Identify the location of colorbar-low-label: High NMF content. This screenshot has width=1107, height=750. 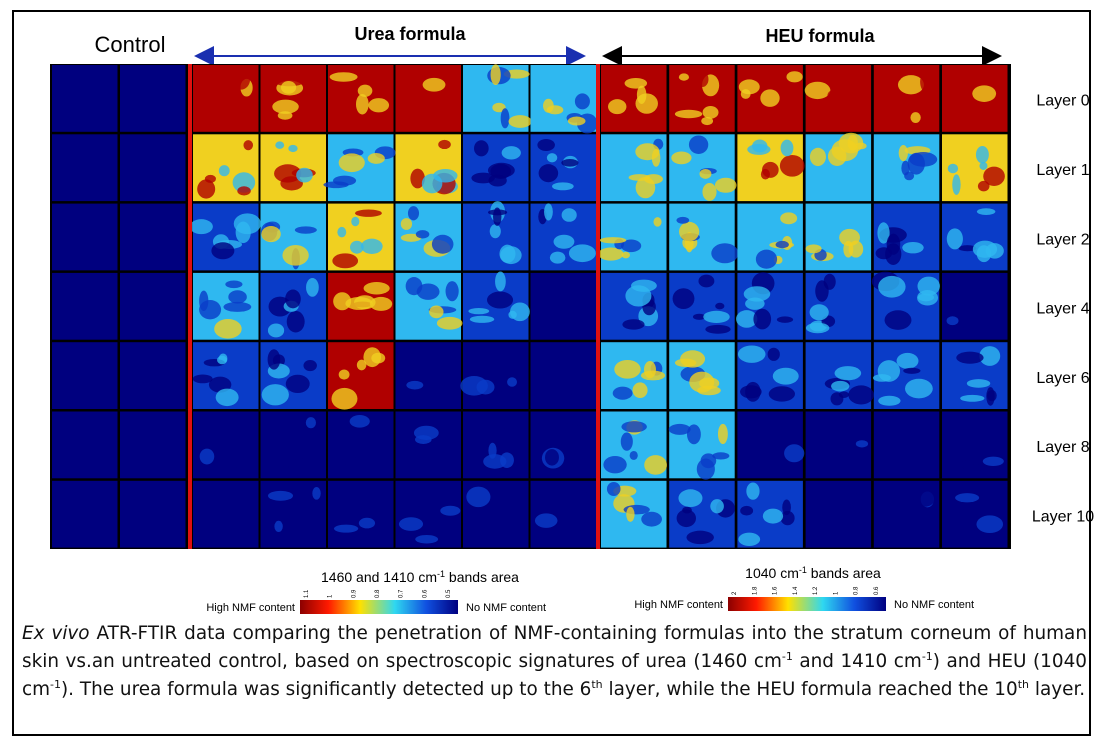
(250, 608).